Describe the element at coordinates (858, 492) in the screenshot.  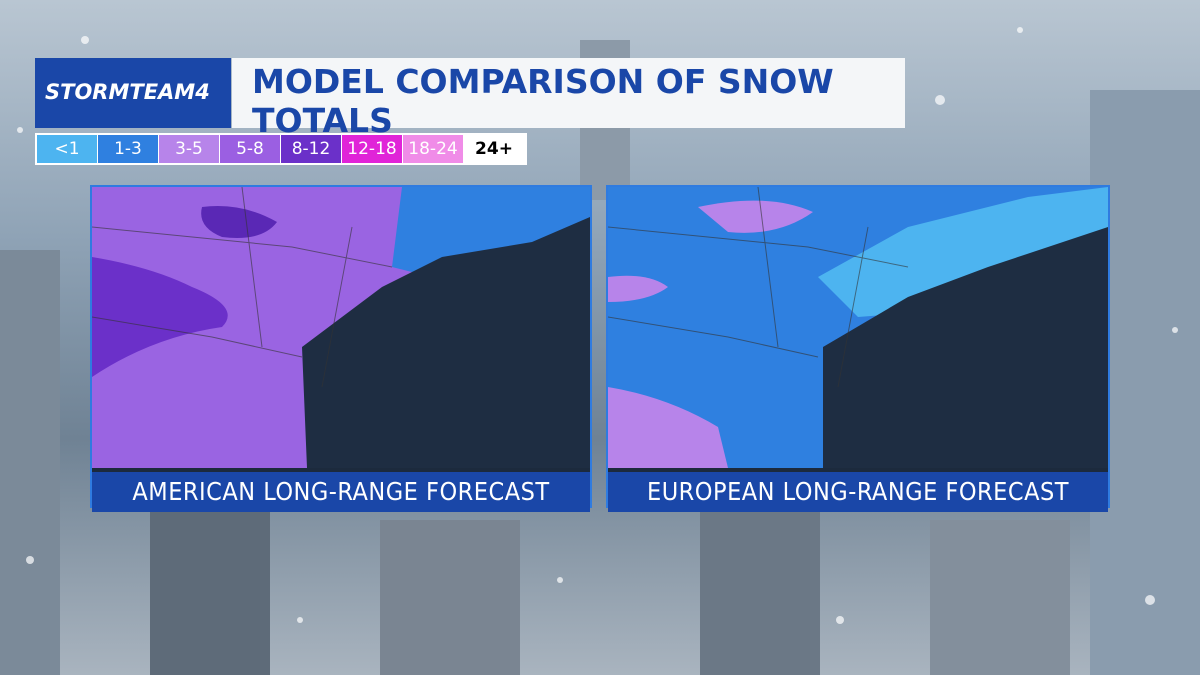
I see `panel-caption: EUROPEAN LONG-RANGE FORECAST` at that location.